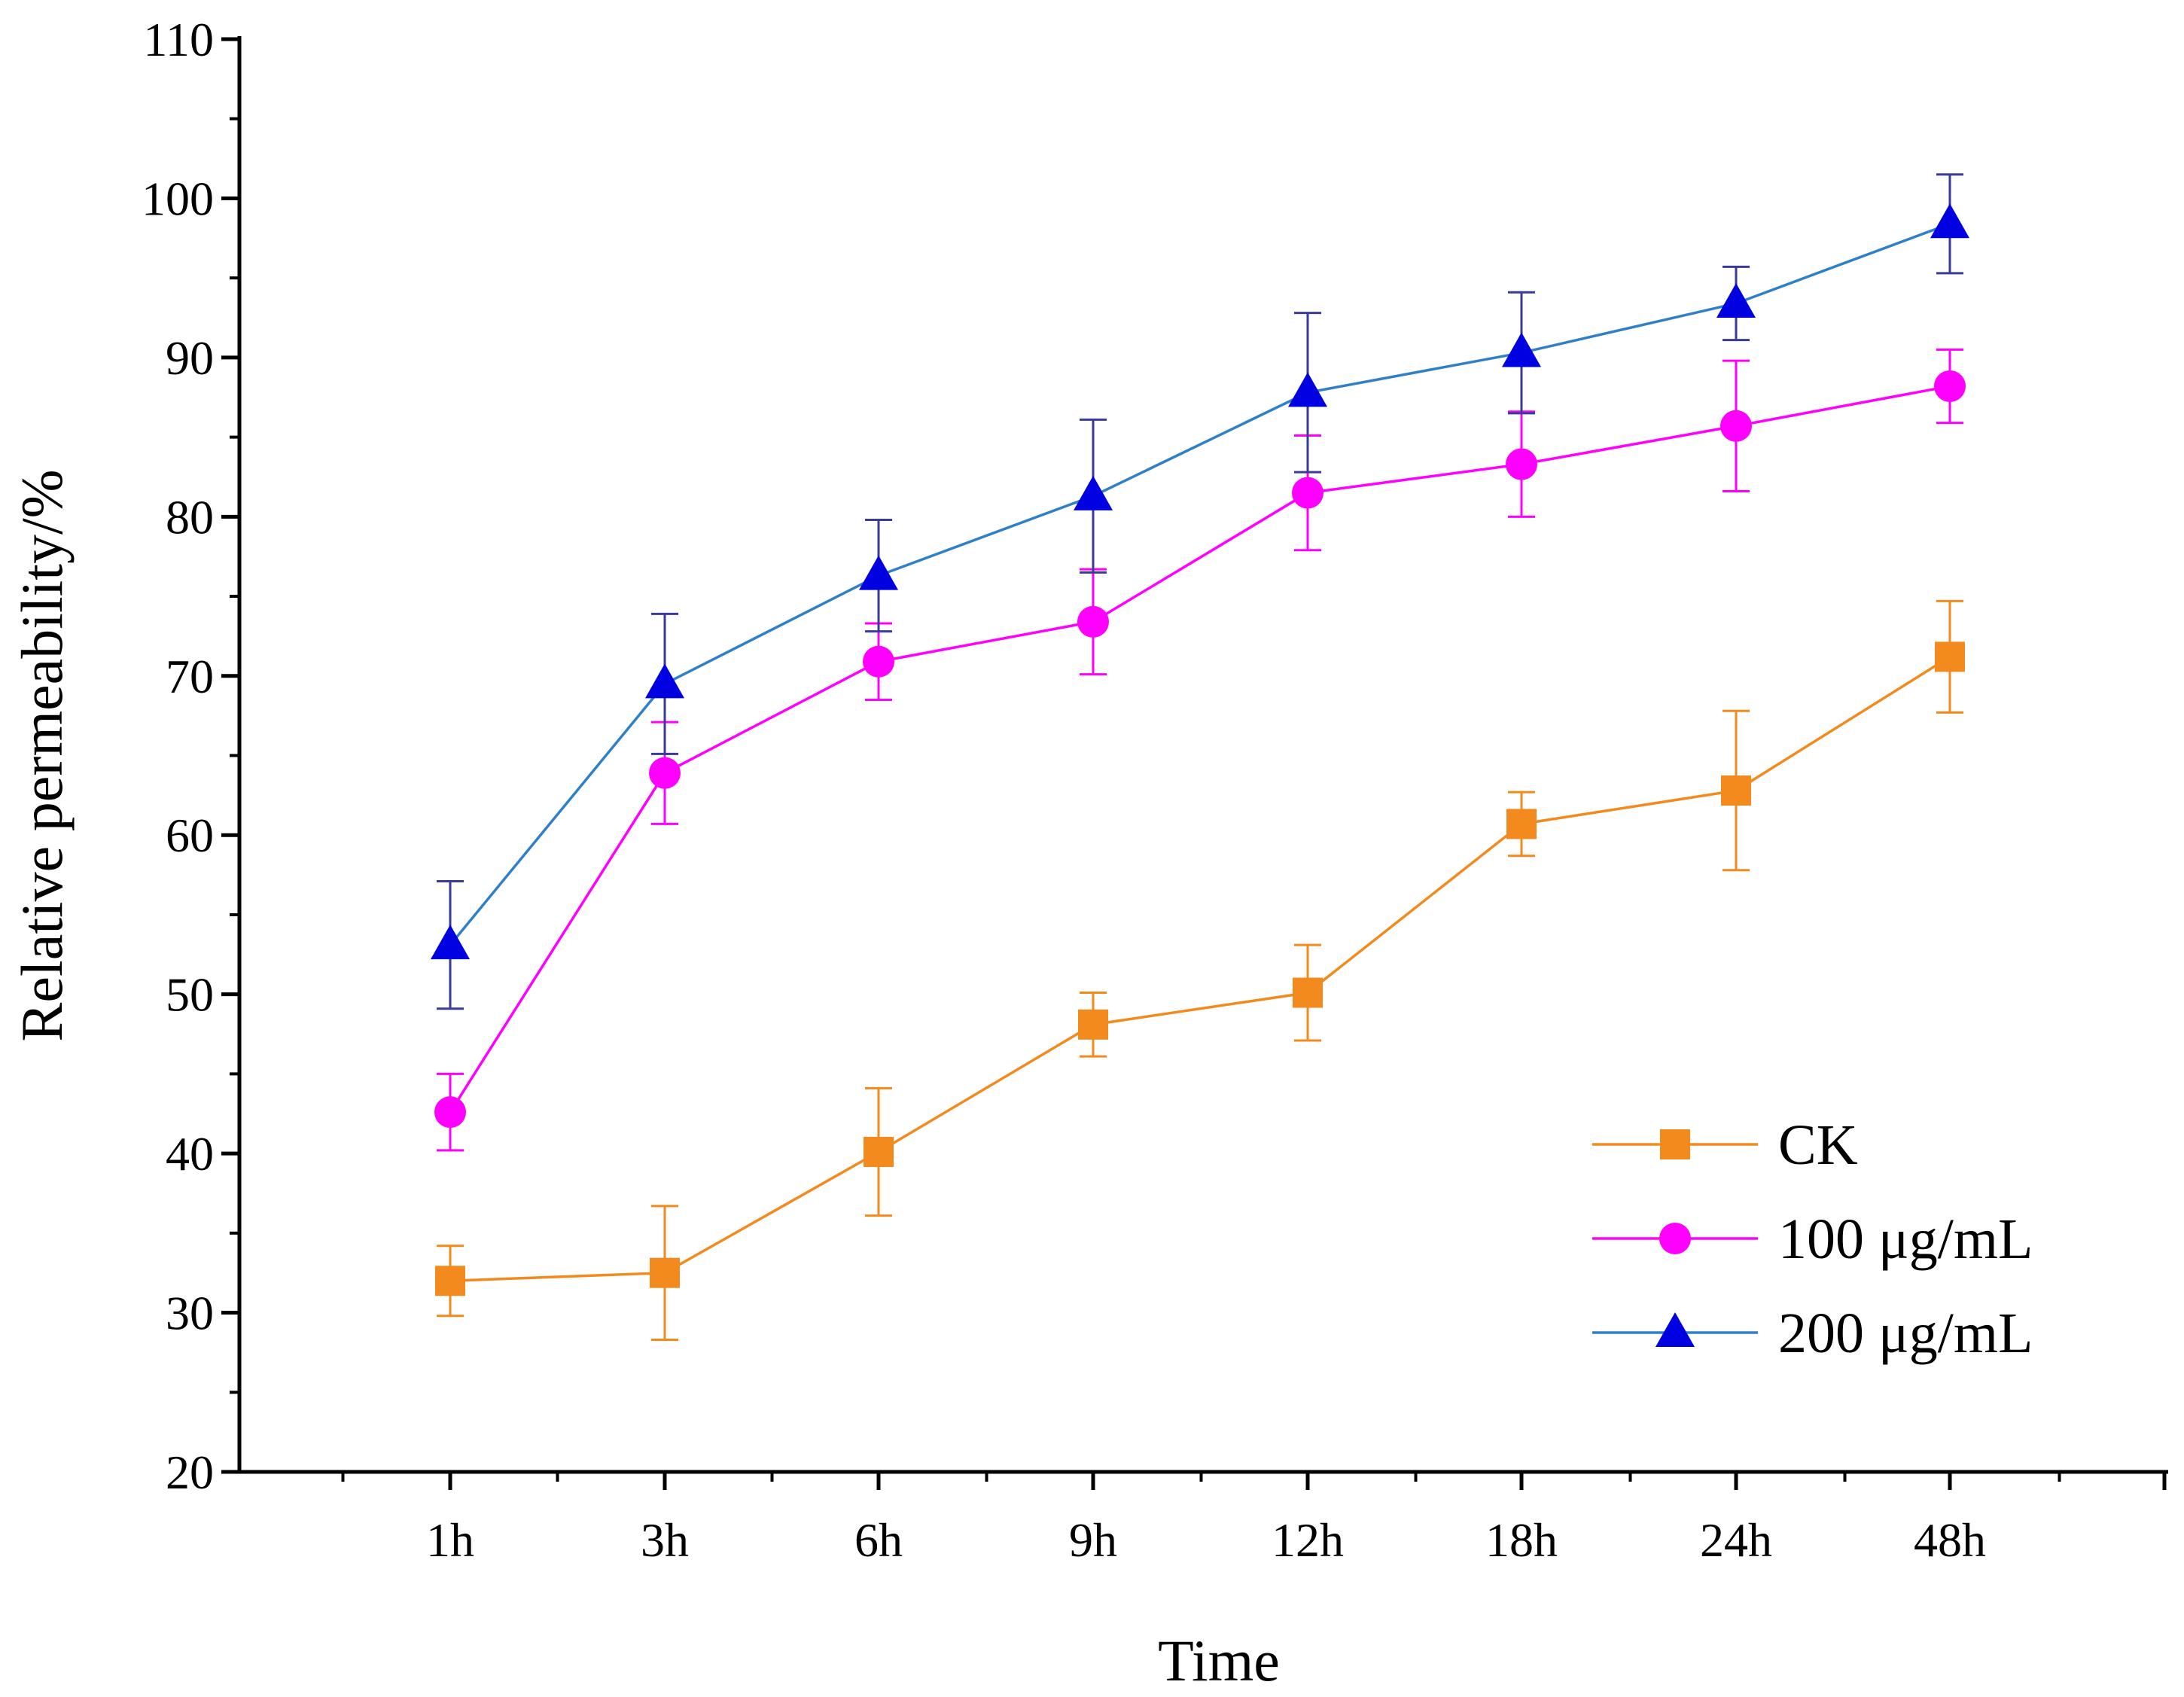 Image resolution: width=2184 pixels, height=1697 pixels. I want to click on legend-item-triangle: 200 μg/mL, so click(1812, 1334).